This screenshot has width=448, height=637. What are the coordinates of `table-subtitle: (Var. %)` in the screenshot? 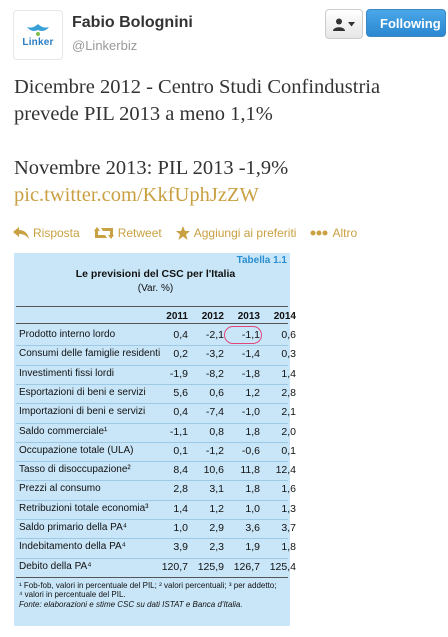 It's located at (155, 288).